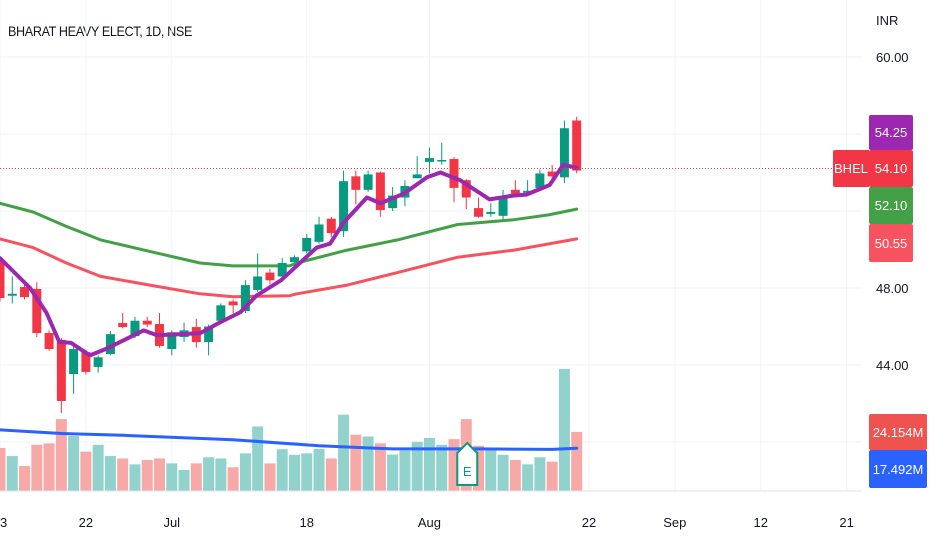  Describe the element at coordinates (898, 432) in the screenshot. I see `volume-label: 24.154M` at that location.